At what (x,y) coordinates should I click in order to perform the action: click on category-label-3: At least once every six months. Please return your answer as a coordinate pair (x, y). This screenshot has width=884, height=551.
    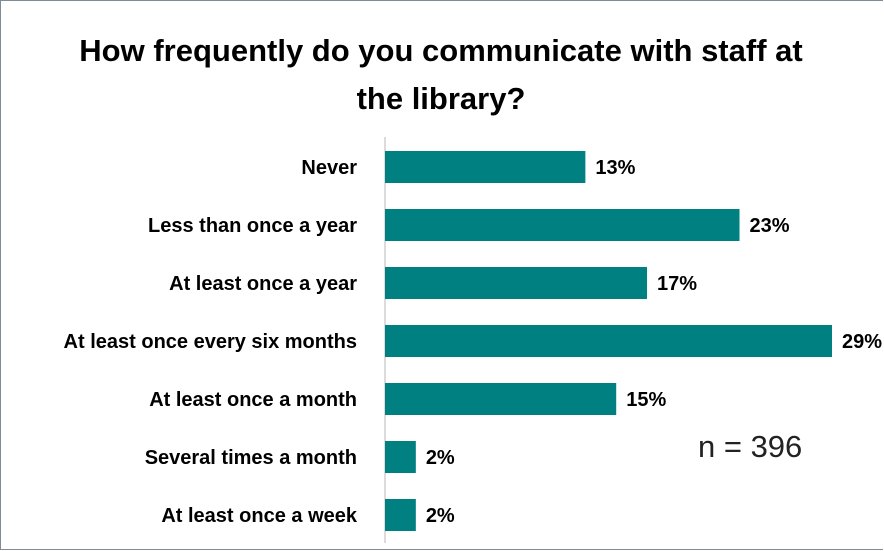
    Looking at the image, I should click on (210, 342).